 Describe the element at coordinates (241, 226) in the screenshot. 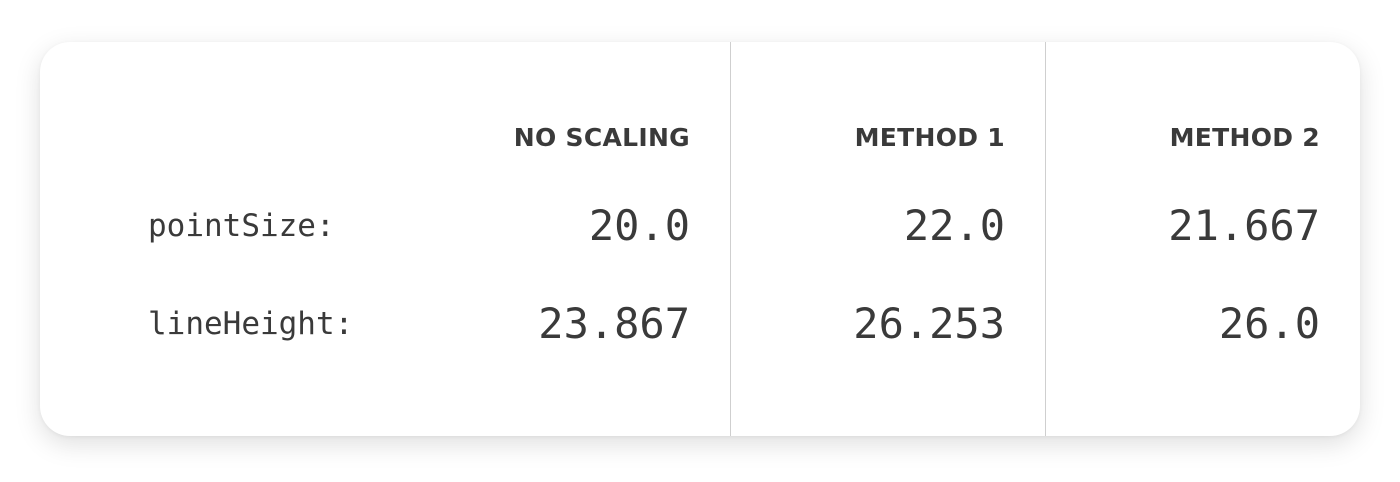

I see `row-label-point-size: pointSize:` at that location.